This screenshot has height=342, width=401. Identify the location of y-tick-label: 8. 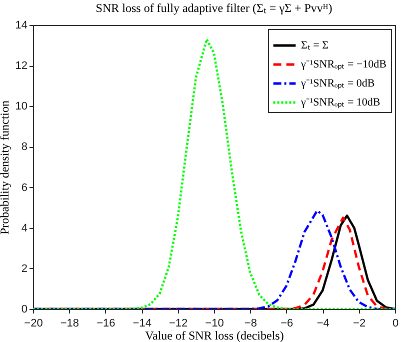
(24, 147).